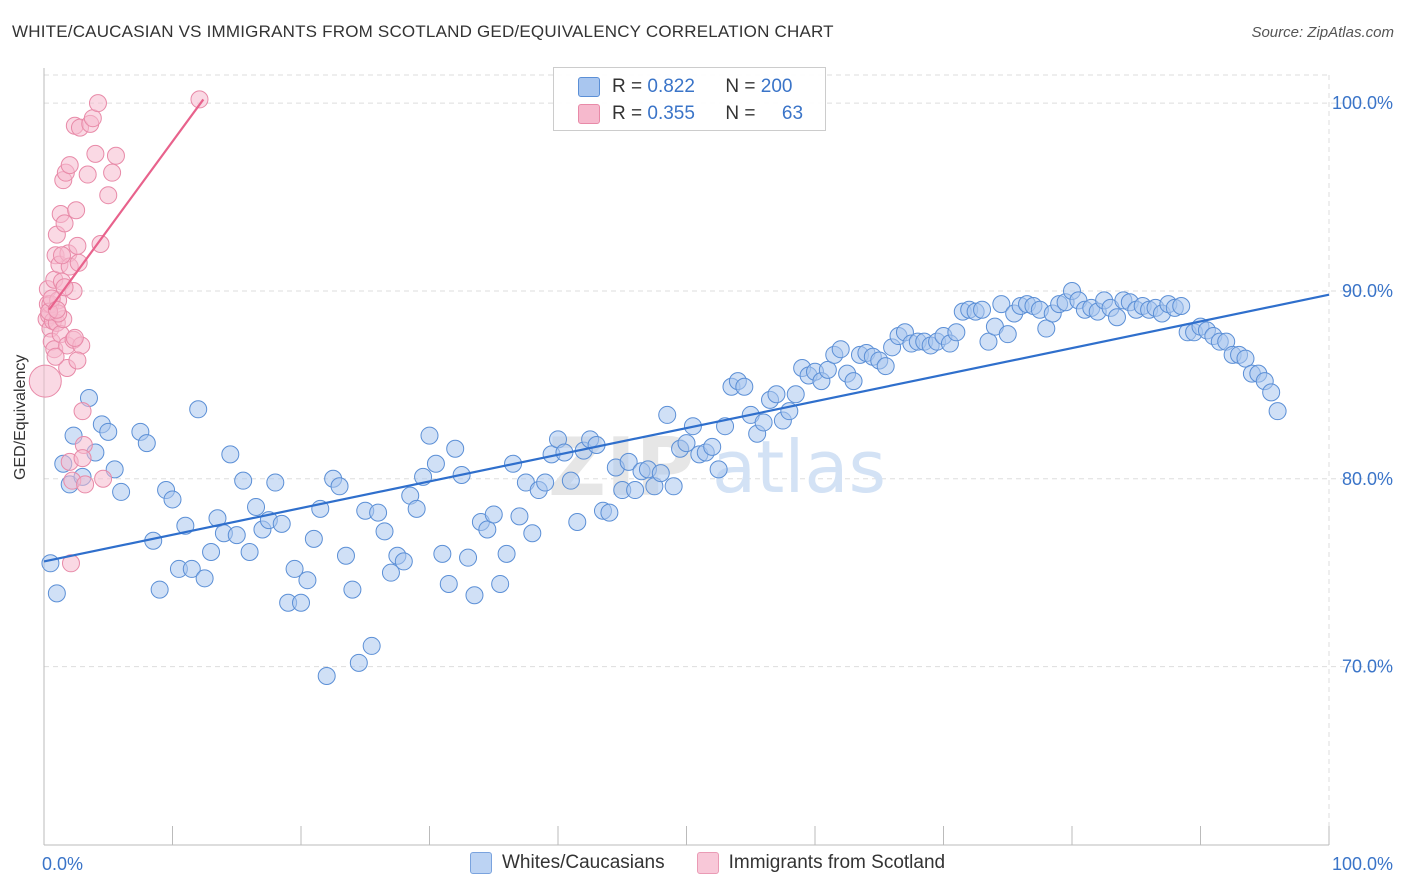 This screenshot has height=892, width=1406. What do you see at coordinates (1362, 103) in the screenshot?
I see `y-tick-label: 100.0%` at bounding box center [1362, 103].